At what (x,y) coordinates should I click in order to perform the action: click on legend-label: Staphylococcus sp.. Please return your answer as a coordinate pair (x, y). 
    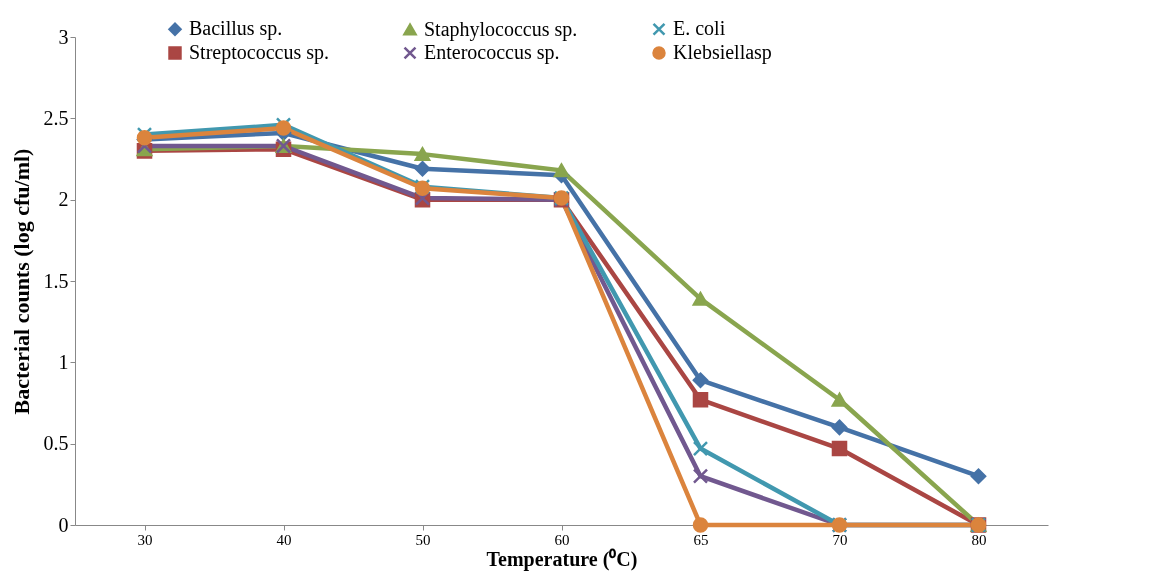
    Looking at the image, I should click on (501, 29).